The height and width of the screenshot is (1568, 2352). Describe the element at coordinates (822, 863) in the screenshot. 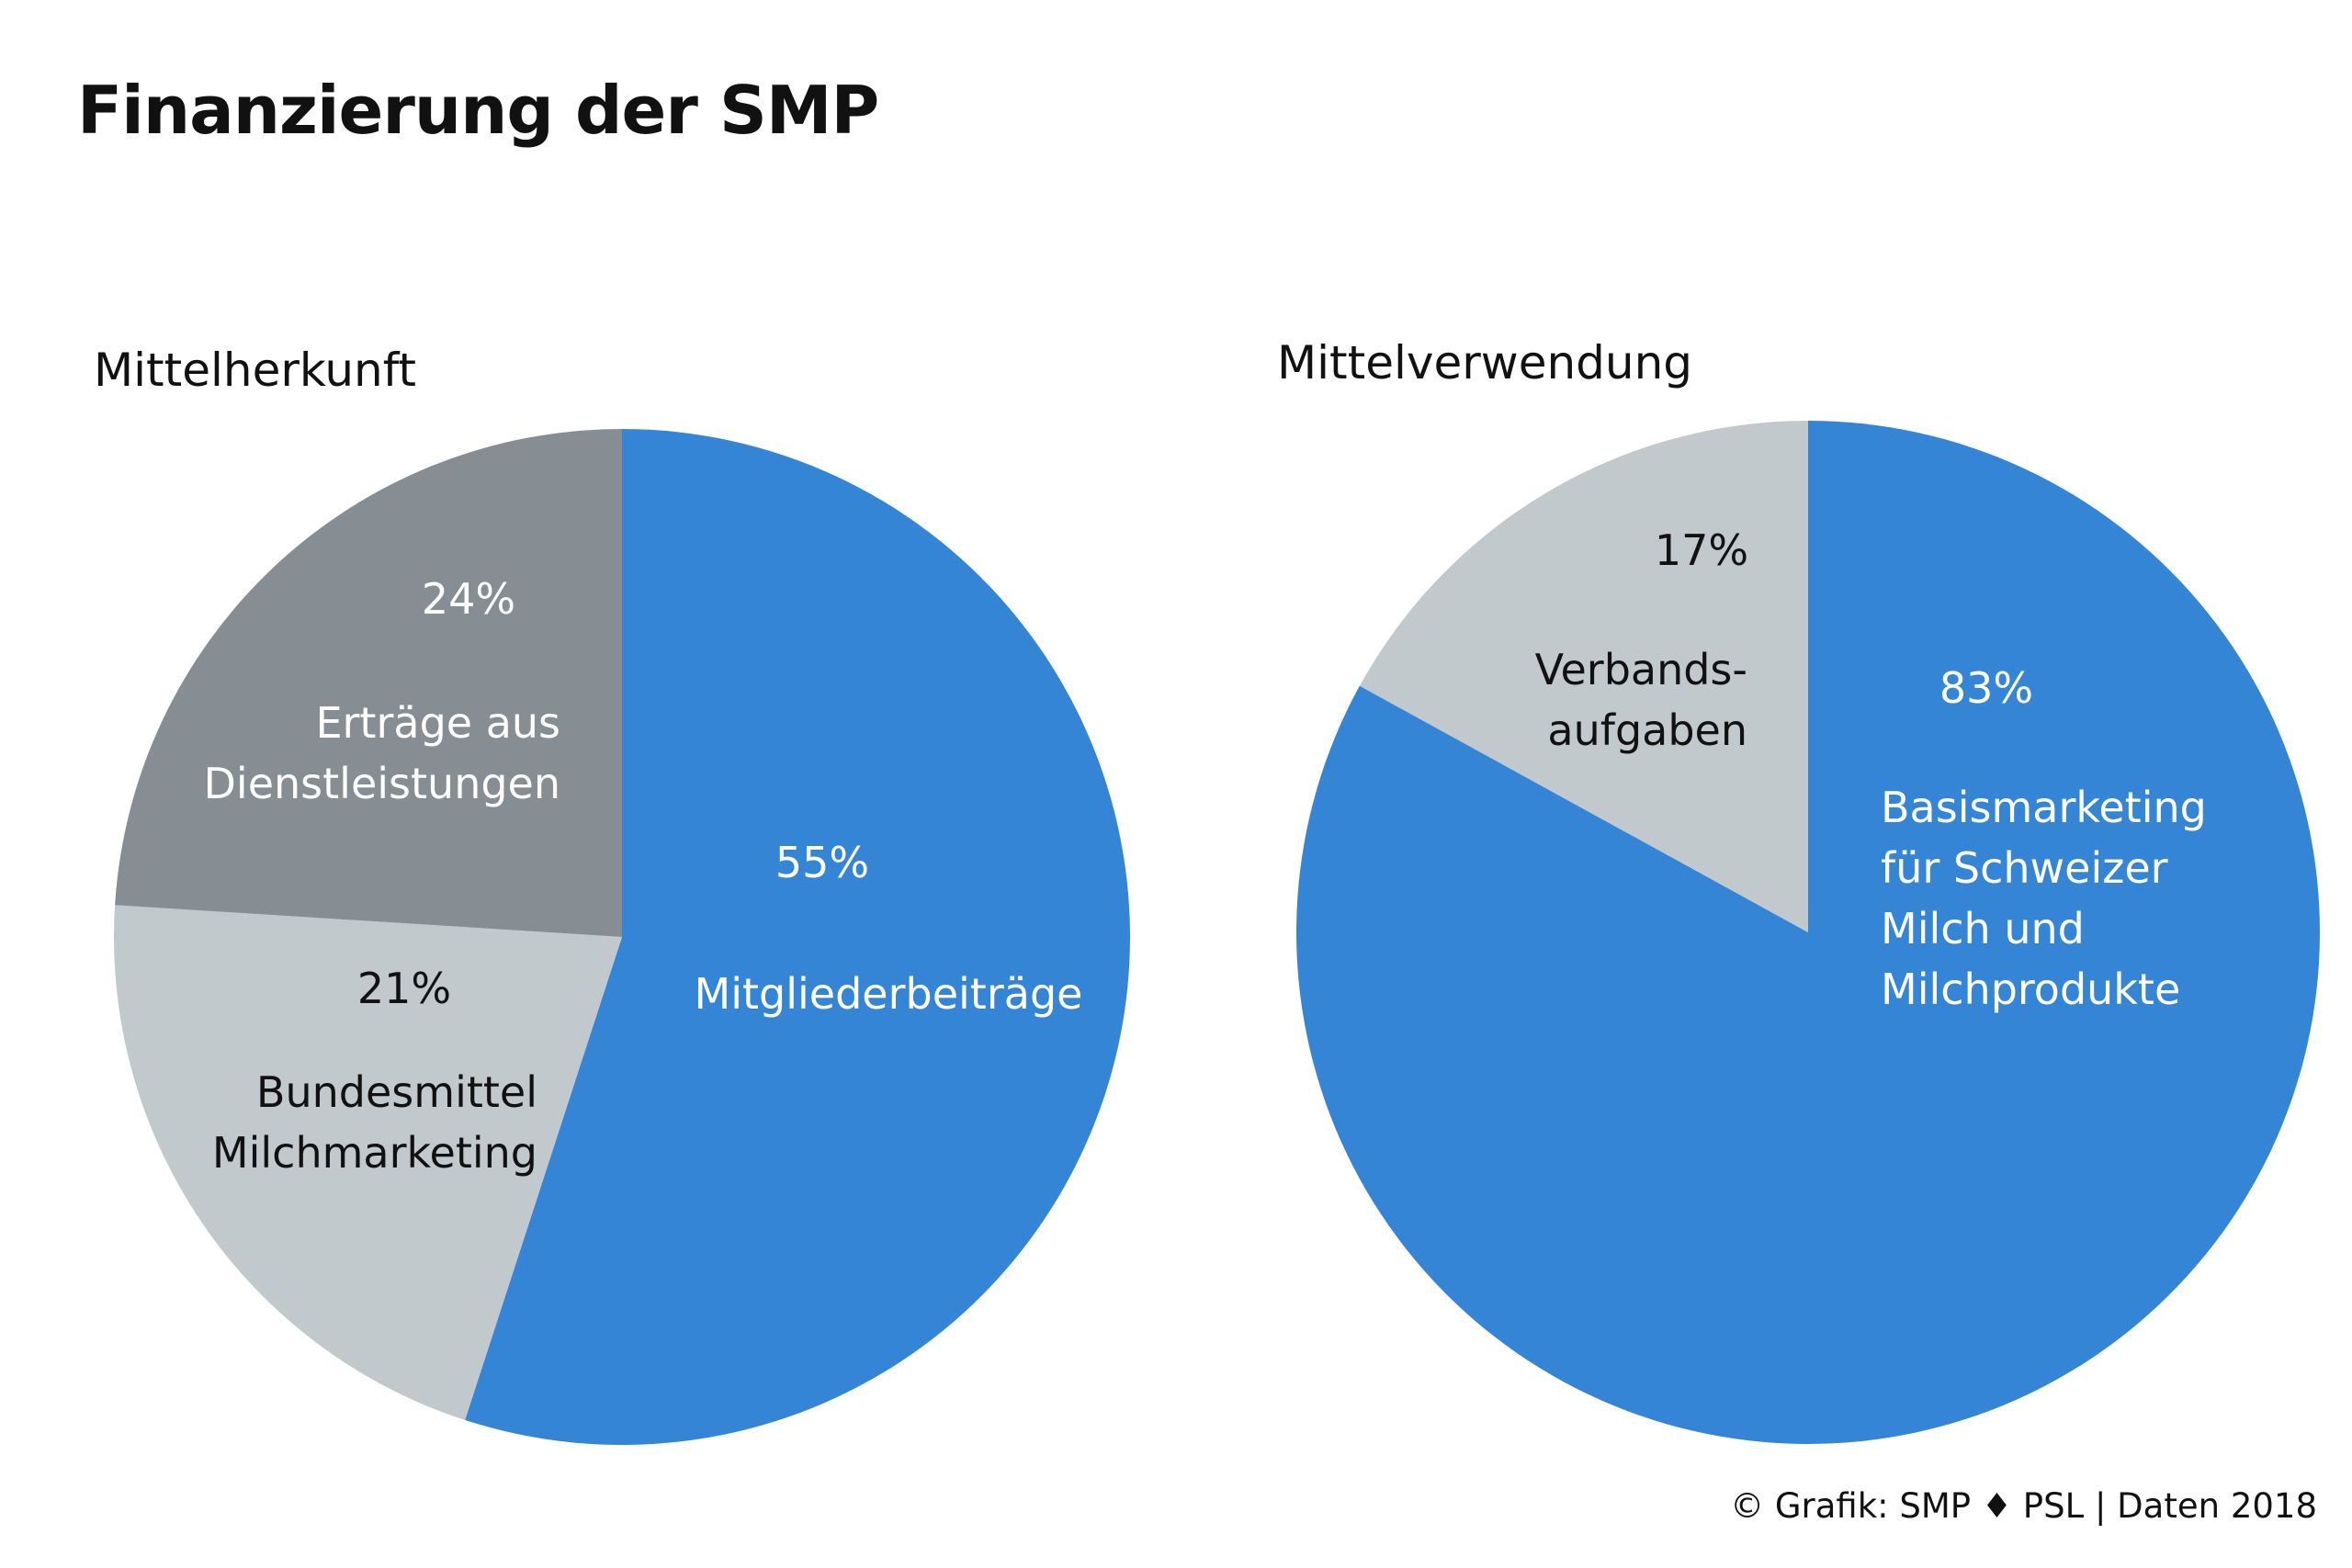

I see `slice-value-label: 55%` at that location.